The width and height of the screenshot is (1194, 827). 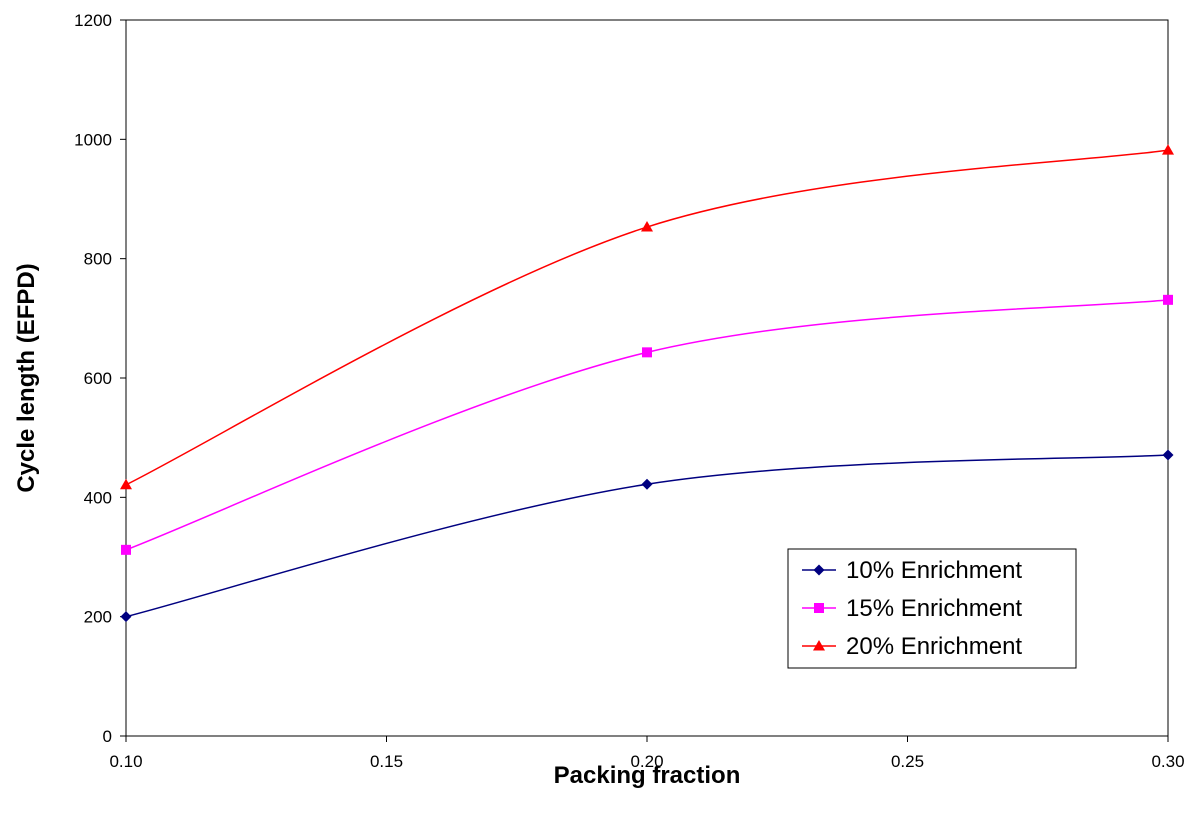 I want to click on x-tick-label: 0.30, so click(x=1167, y=761).